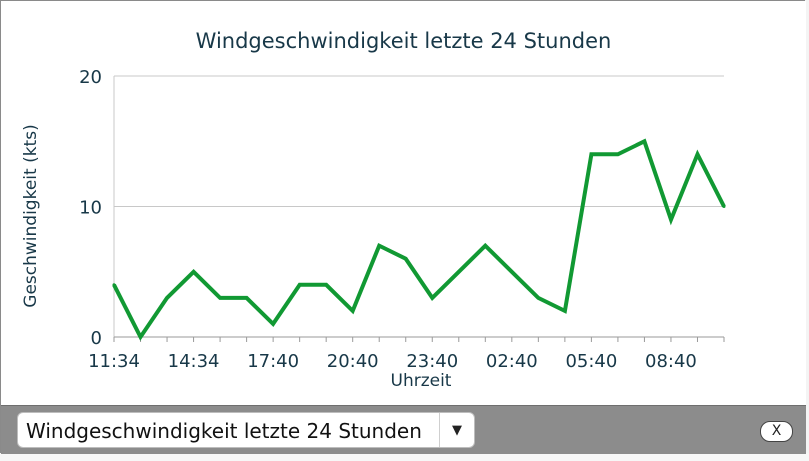 The image size is (809, 461). I want to click on background-page-edge, so click(807, 230).